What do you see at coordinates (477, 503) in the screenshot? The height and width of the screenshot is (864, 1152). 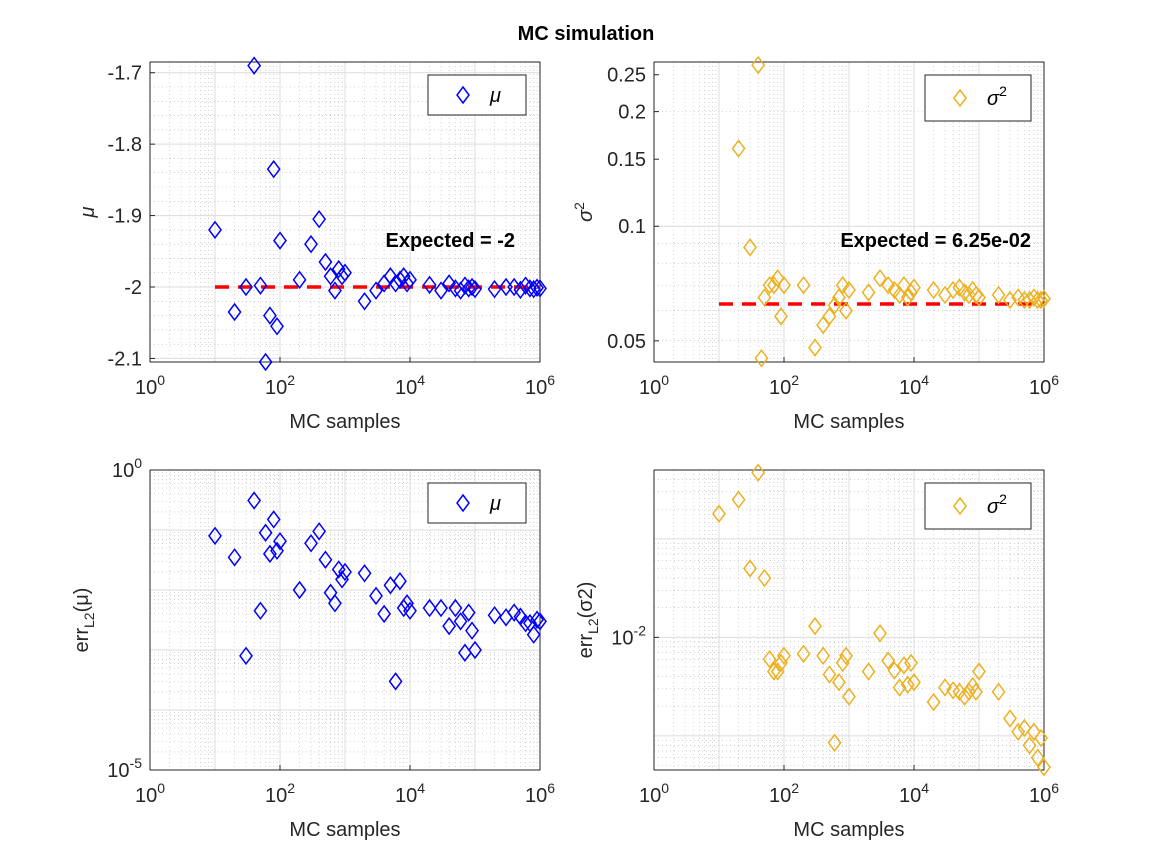 I see `legend: μ` at bounding box center [477, 503].